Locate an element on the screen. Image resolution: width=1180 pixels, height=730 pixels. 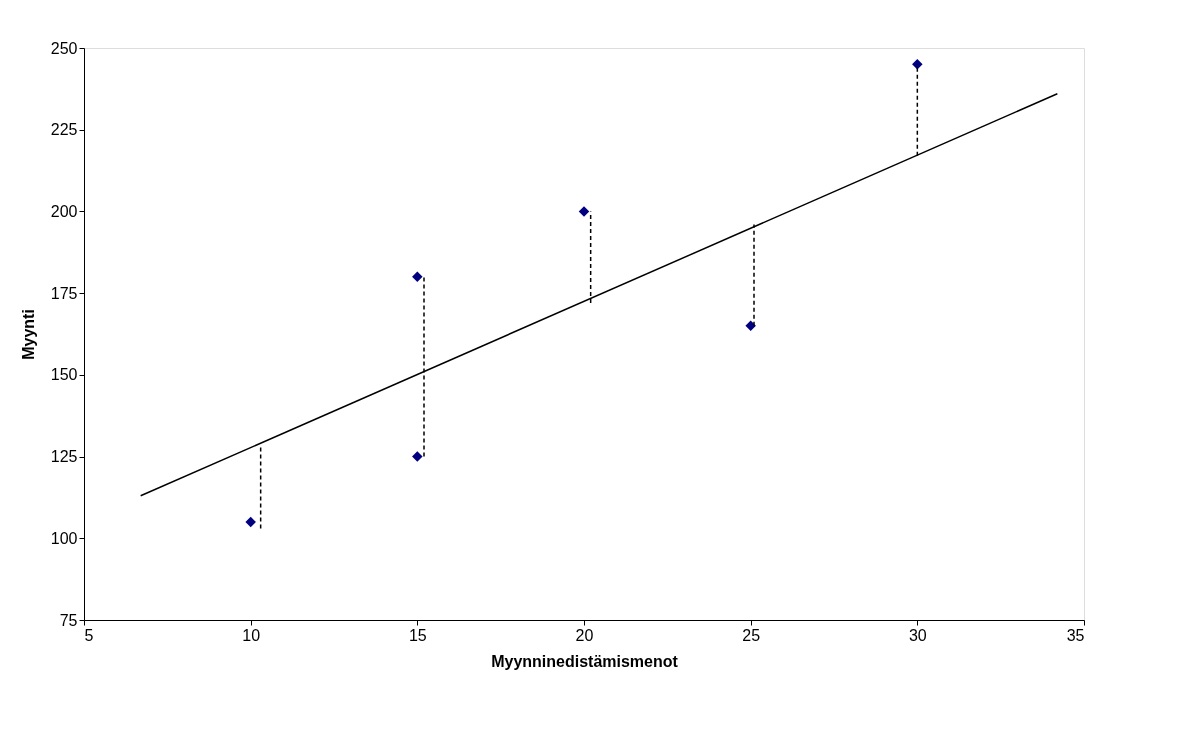
y-tick-label: 225 is located at coordinates (64, 130).